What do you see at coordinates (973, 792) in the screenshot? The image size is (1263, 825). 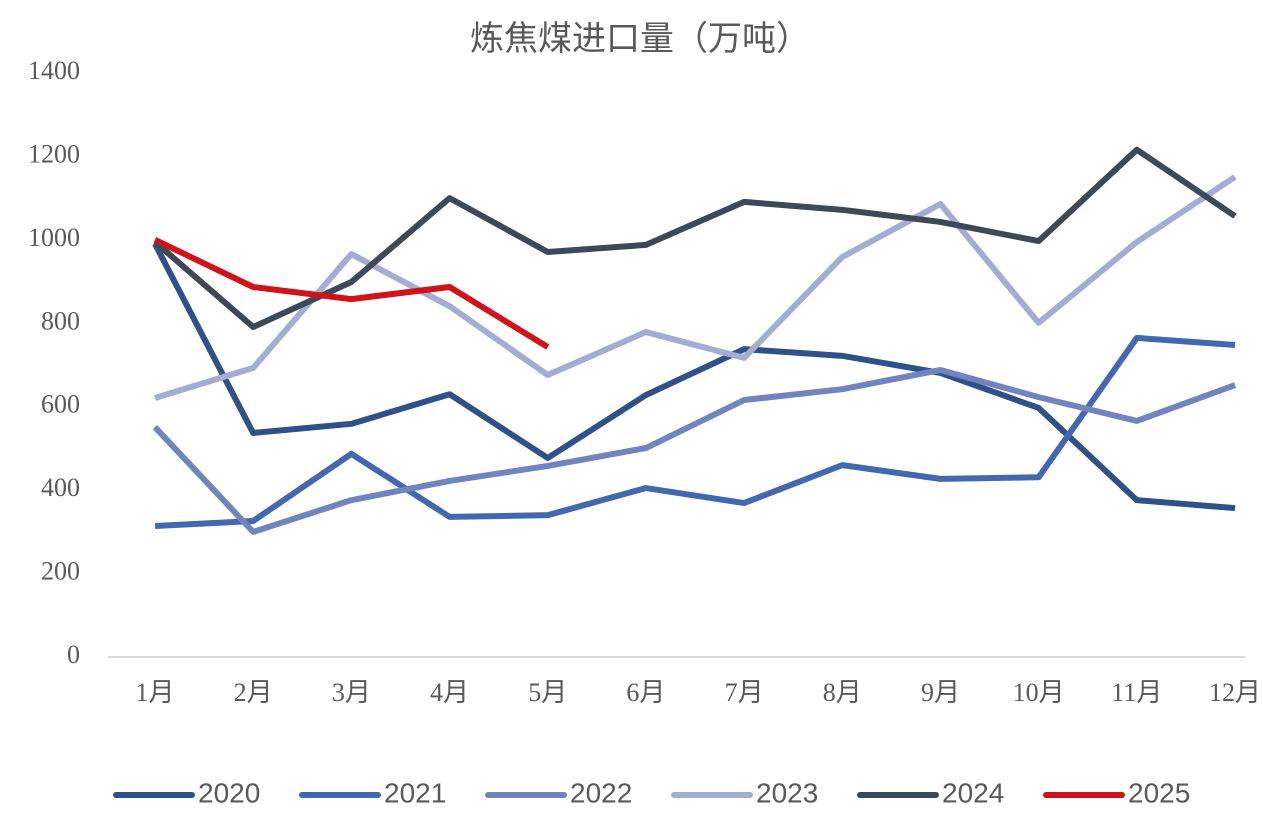 I see `legend-label: 2024` at bounding box center [973, 792].